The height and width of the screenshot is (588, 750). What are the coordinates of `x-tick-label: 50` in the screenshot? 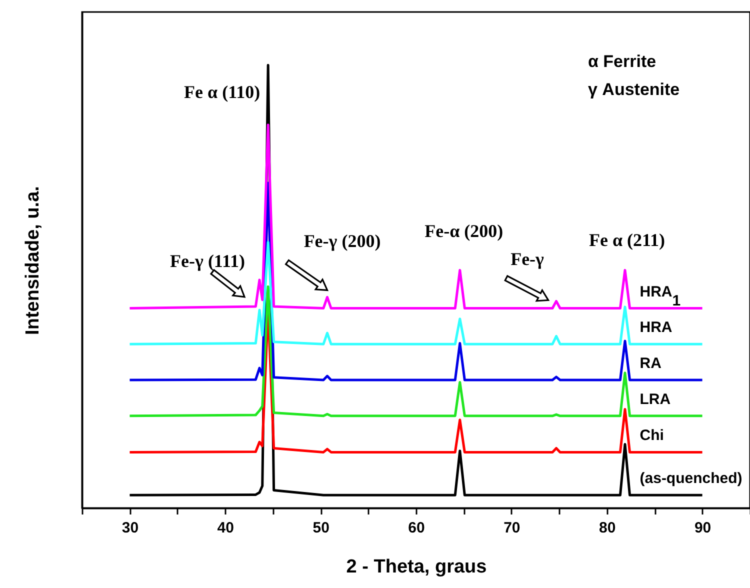 It's located at (321, 528).